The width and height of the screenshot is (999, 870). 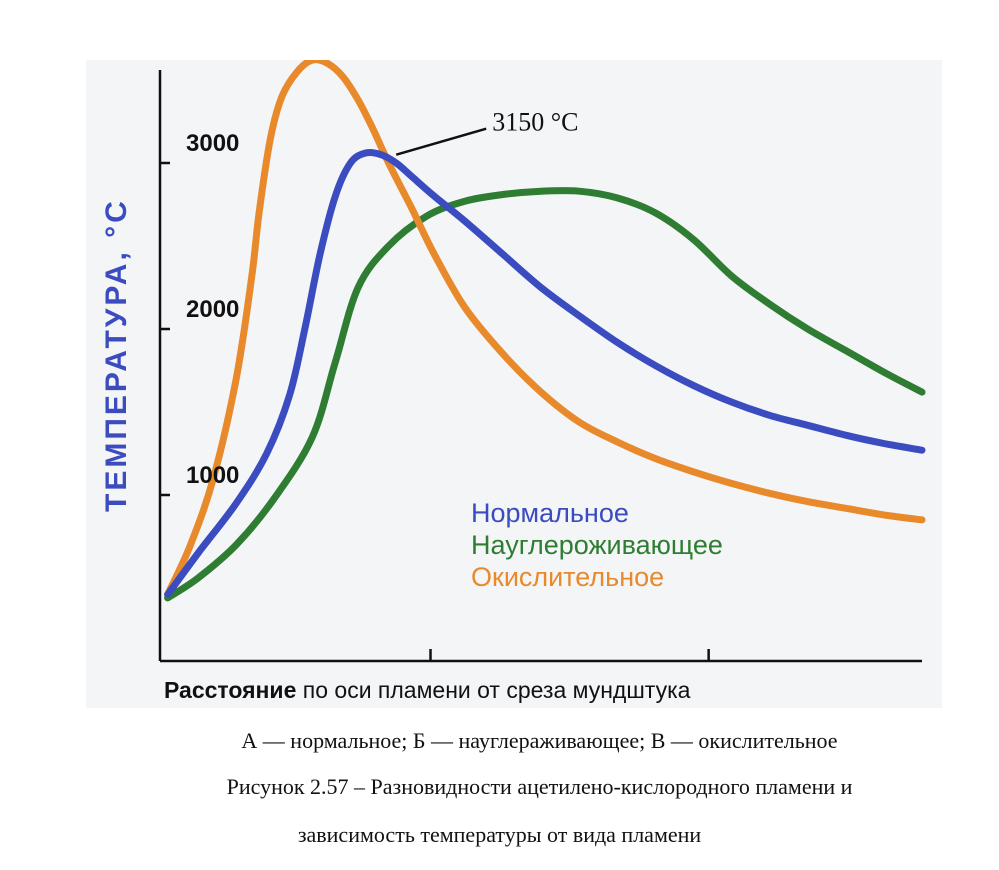 What do you see at coordinates (212, 475) in the screenshot?
I see `y-tick-label-1000: 1000` at bounding box center [212, 475].